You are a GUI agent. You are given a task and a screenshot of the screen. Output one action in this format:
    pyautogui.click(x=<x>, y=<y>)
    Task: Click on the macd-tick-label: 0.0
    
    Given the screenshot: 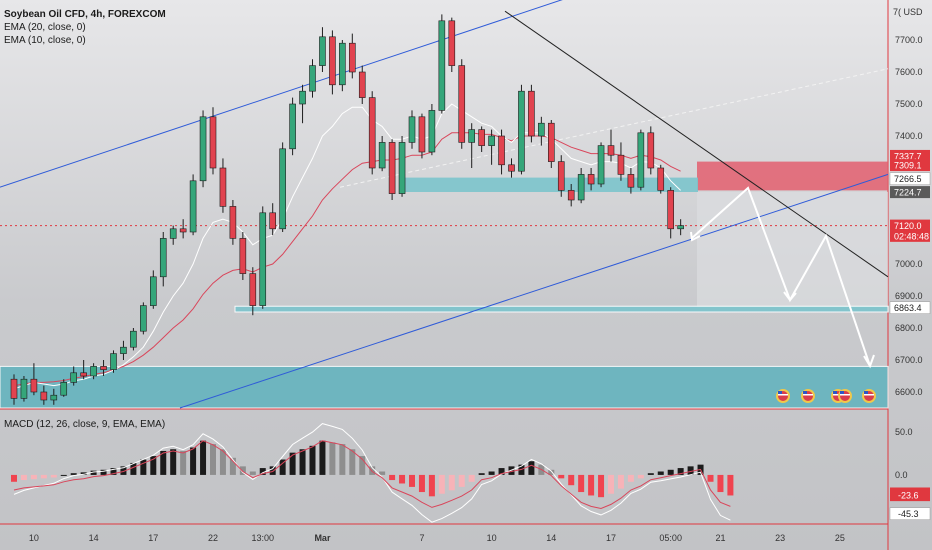 What is the action you would take?
    pyautogui.click(x=901, y=475)
    